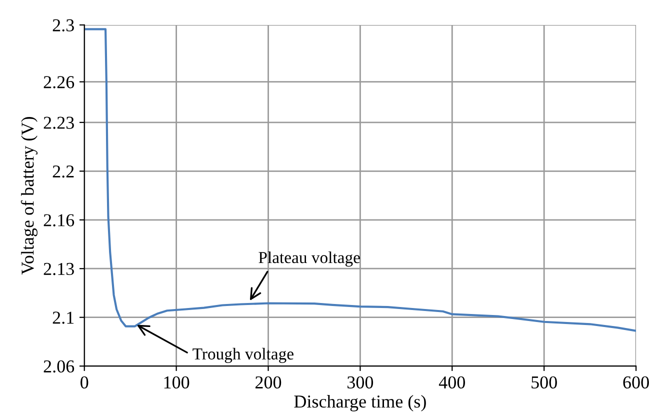 This screenshot has height=416, width=649. What do you see at coordinates (451, 382) in the screenshot?
I see `x-tick-label: 400` at bounding box center [451, 382].